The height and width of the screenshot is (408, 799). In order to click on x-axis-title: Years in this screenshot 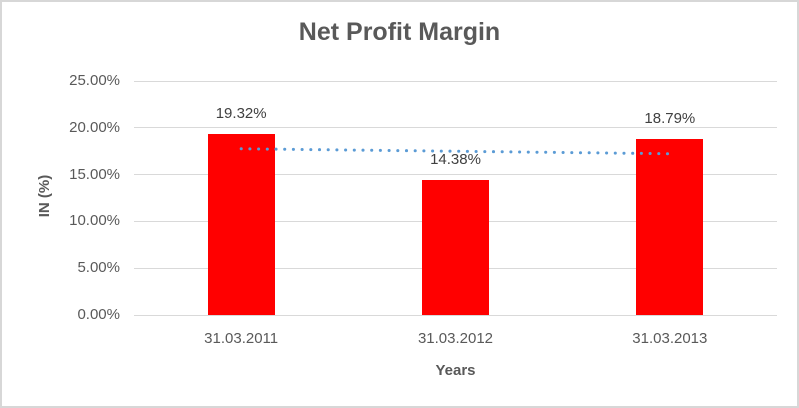, I will do `click(455, 370)`.